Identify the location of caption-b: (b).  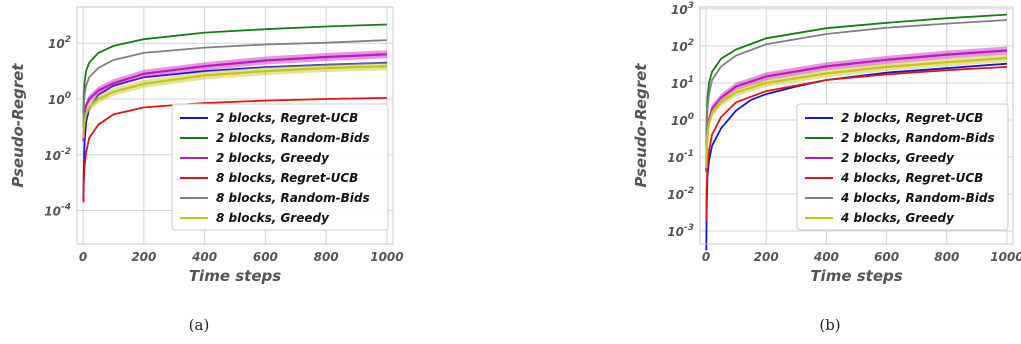
(829, 325).